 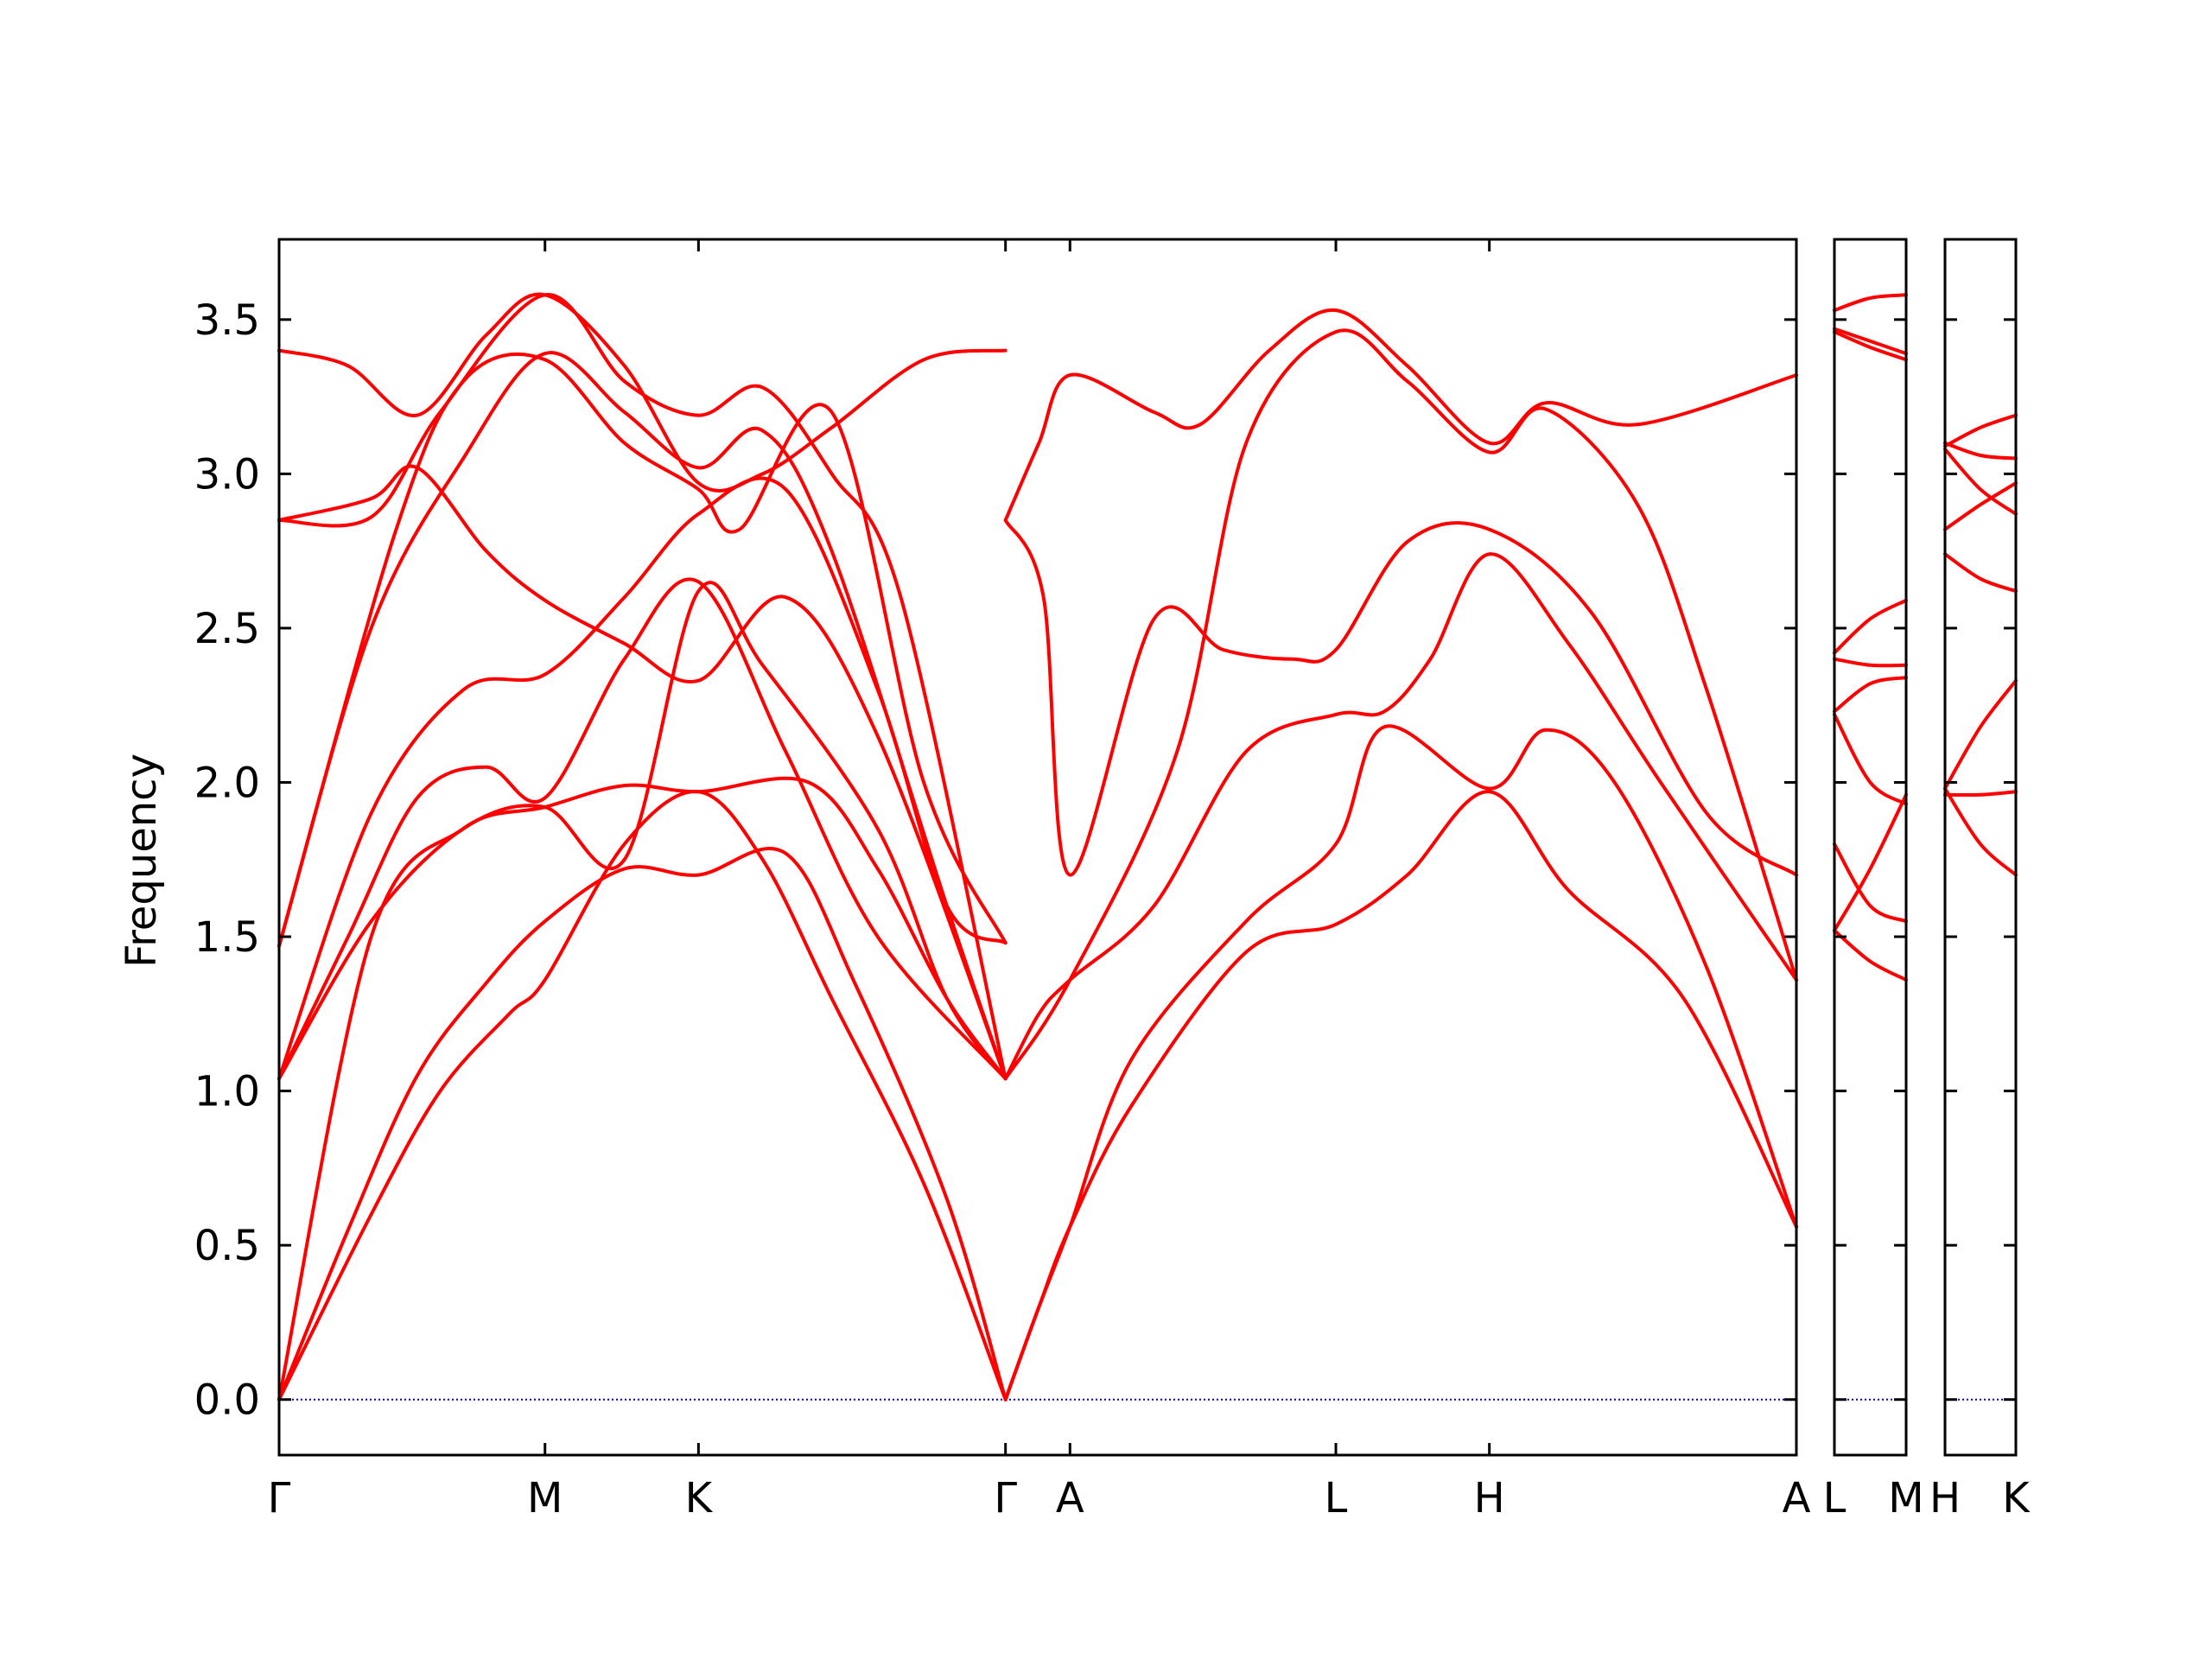 I want to click on y-tick-label: 3.0, so click(x=227, y=475).